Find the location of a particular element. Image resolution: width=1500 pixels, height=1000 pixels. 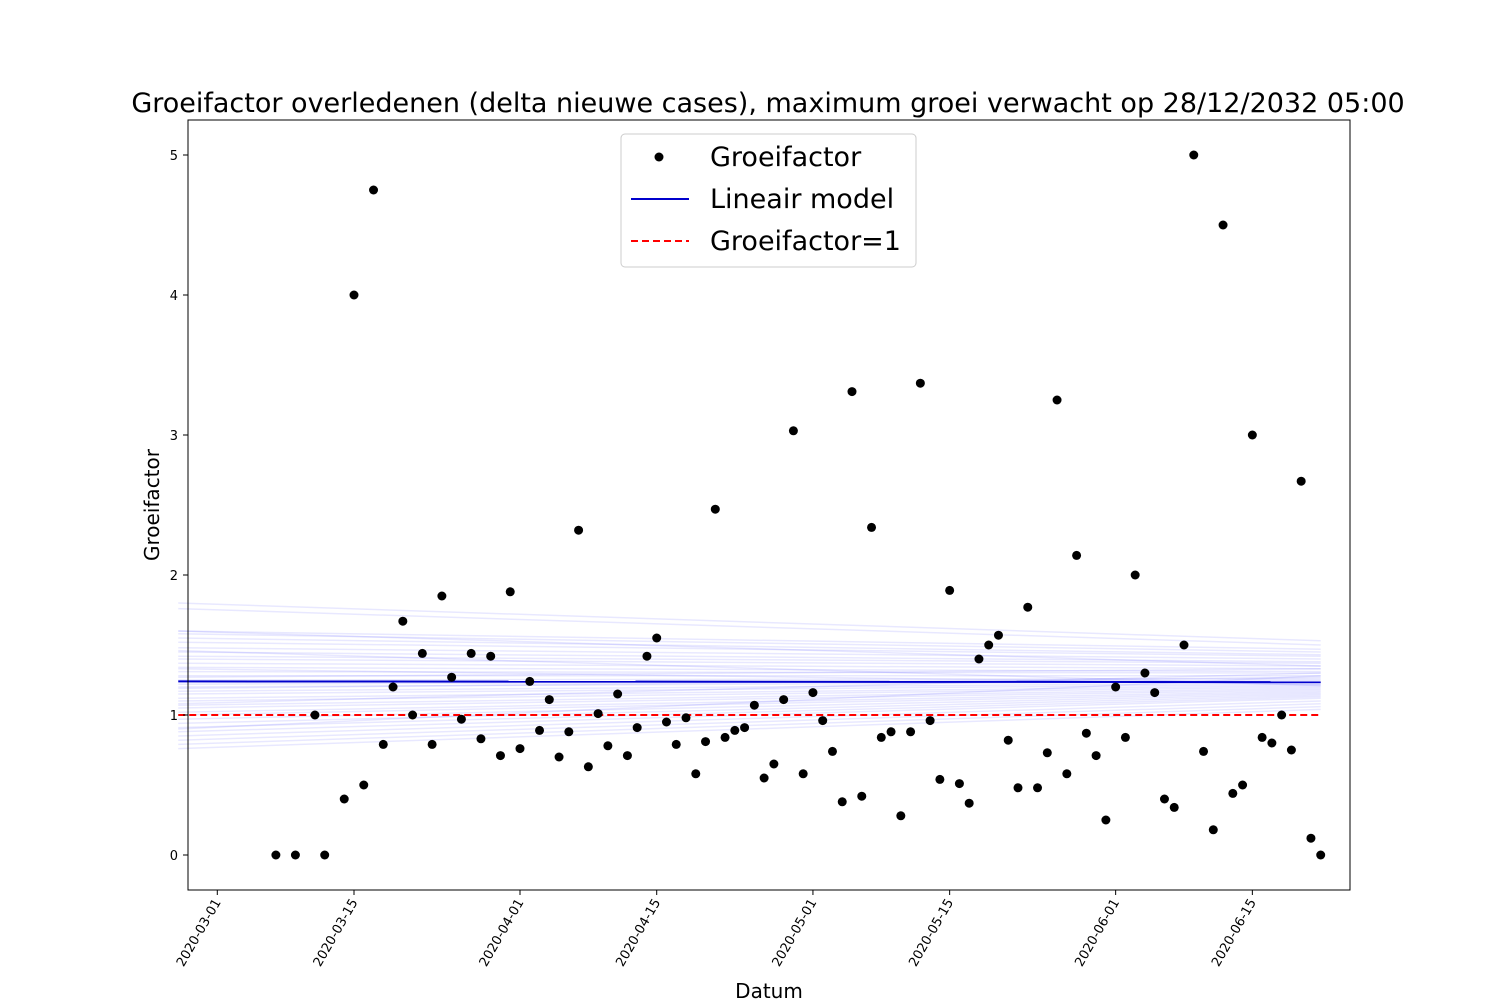

reference-lines is located at coordinates (749, 698).